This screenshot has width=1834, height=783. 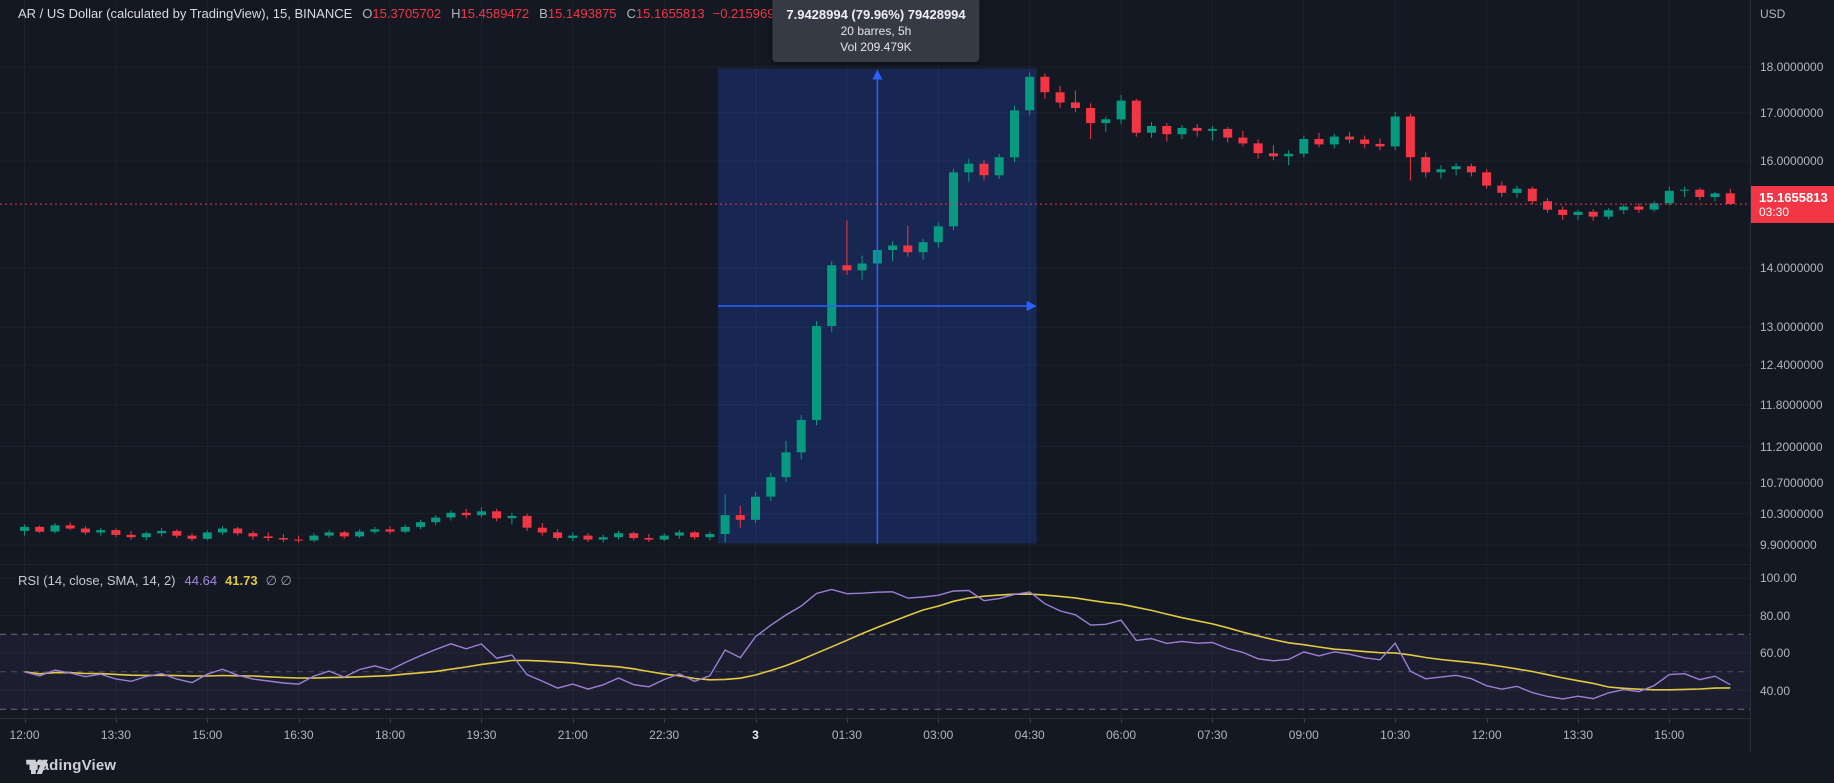 What do you see at coordinates (97, 580) in the screenshot?
I see `rsi-title: RSI (14, close, SMA, 14, 2)` at bounding box center [97, 580].